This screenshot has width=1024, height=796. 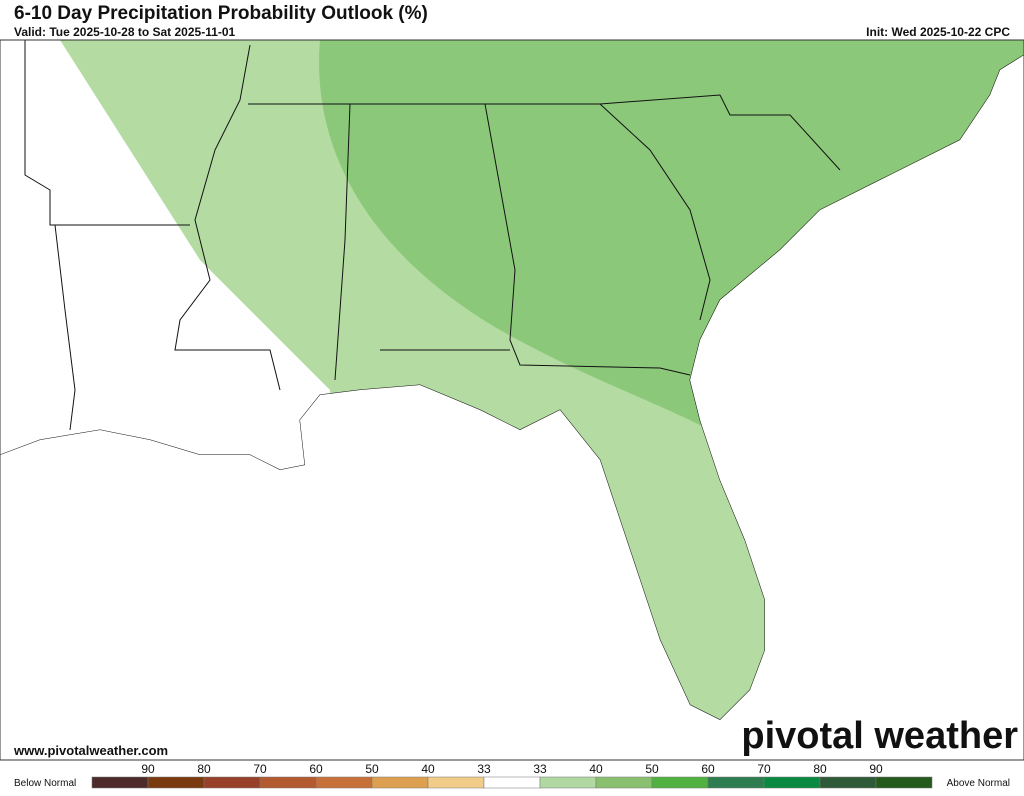 I want to click on init-time: Init: Wed 2025-10-22 CPC, so click(x=938, y=32).